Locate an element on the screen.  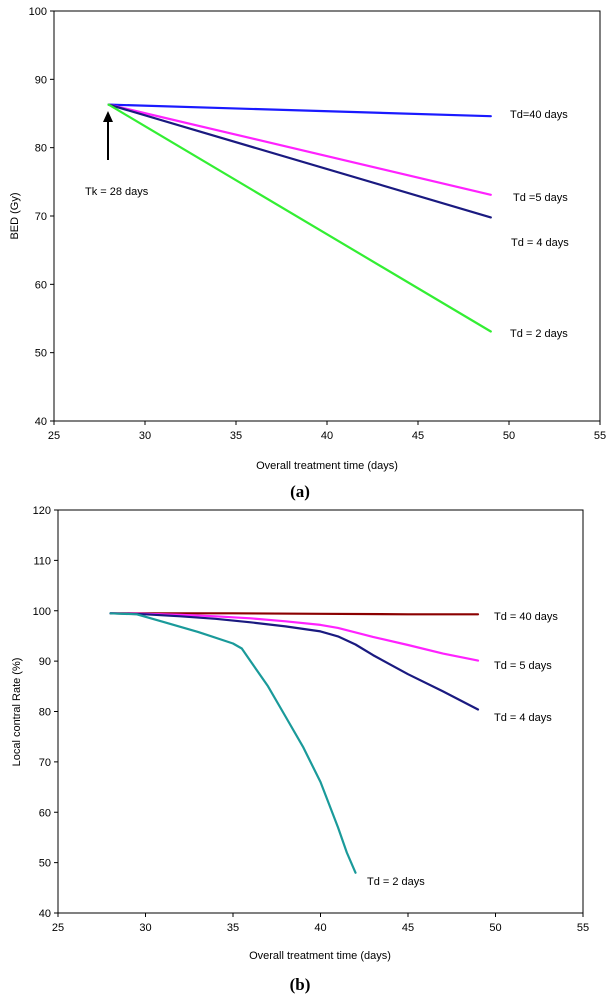
series-label: Td =5 days is located at coordinates (540, 198).